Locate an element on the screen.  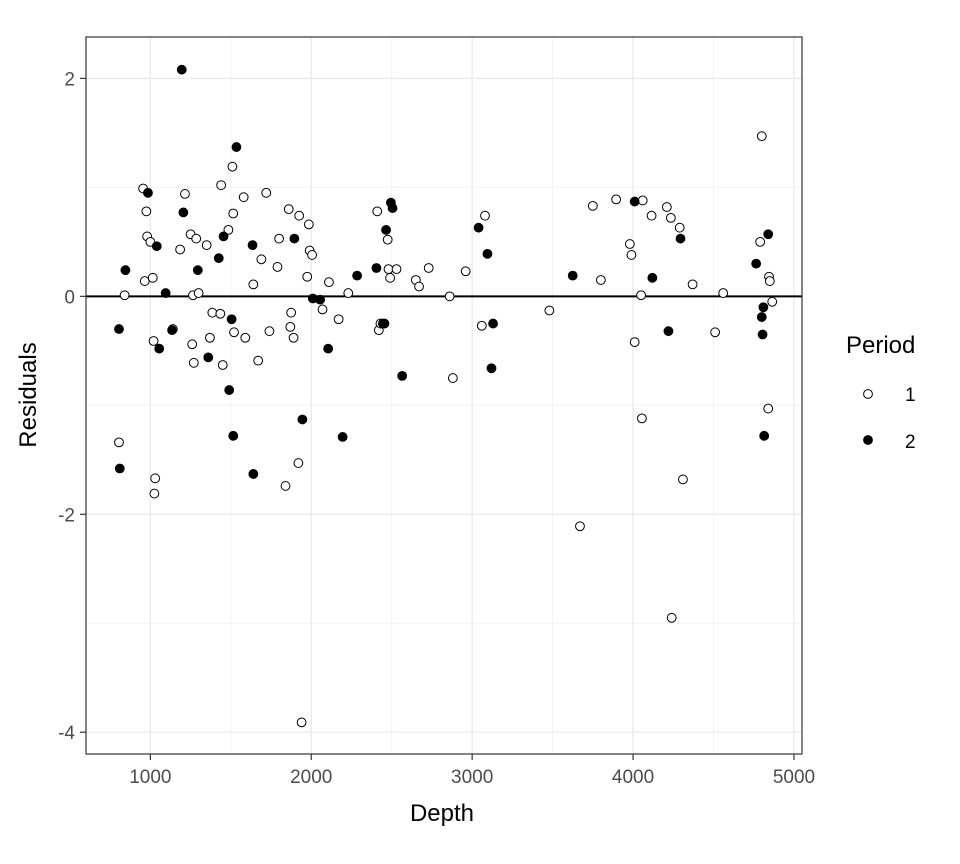
legend-marker-filled-circle is located at coordinates (868, 440).